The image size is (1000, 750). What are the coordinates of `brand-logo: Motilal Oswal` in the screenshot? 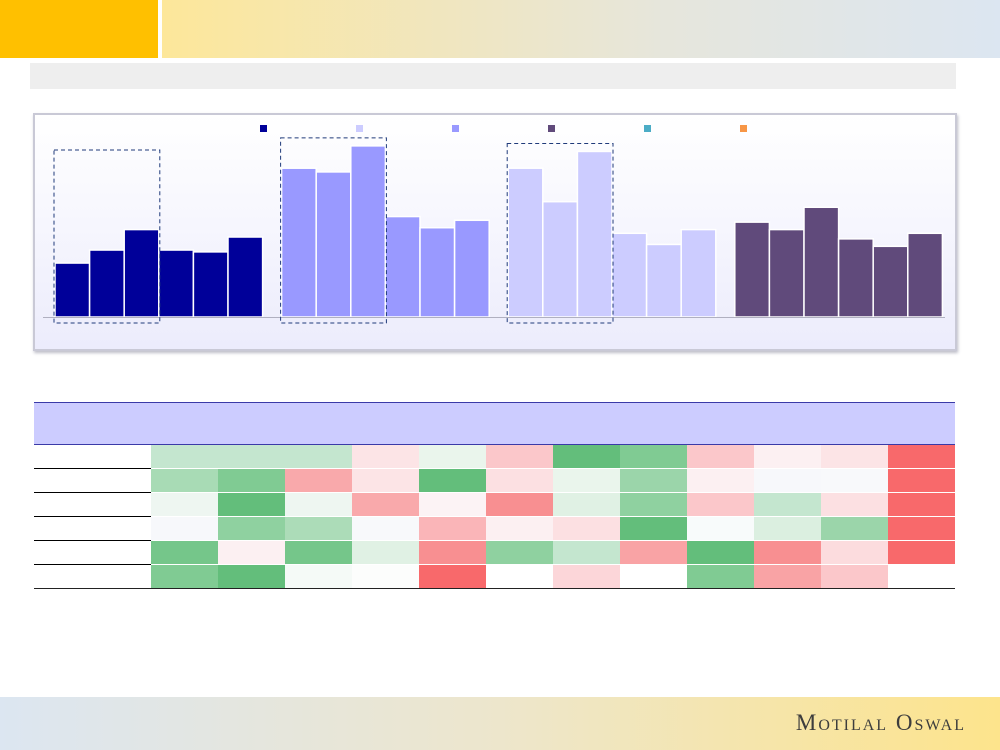 It's located at (880, 722).